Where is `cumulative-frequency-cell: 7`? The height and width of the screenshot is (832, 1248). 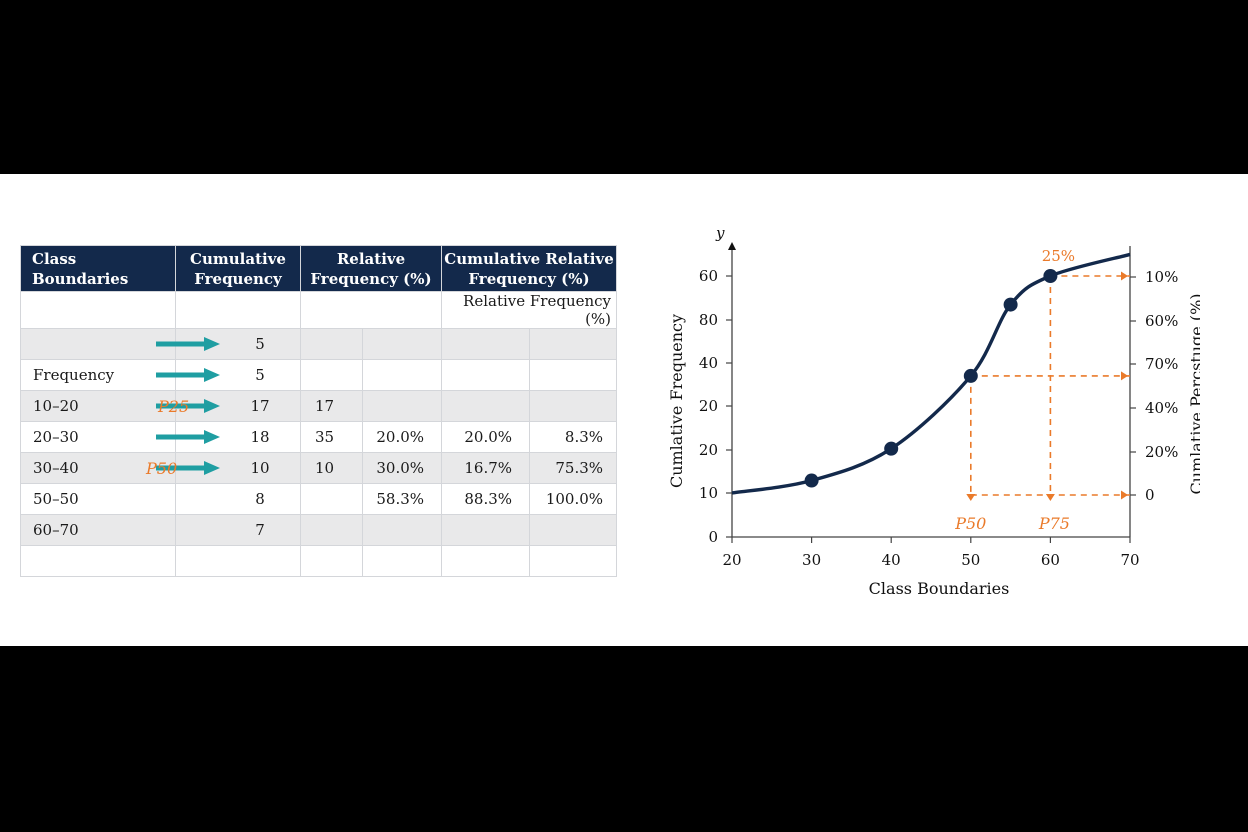
cumulative-frequency-cell: 7 is located at coordinates (238, 530).